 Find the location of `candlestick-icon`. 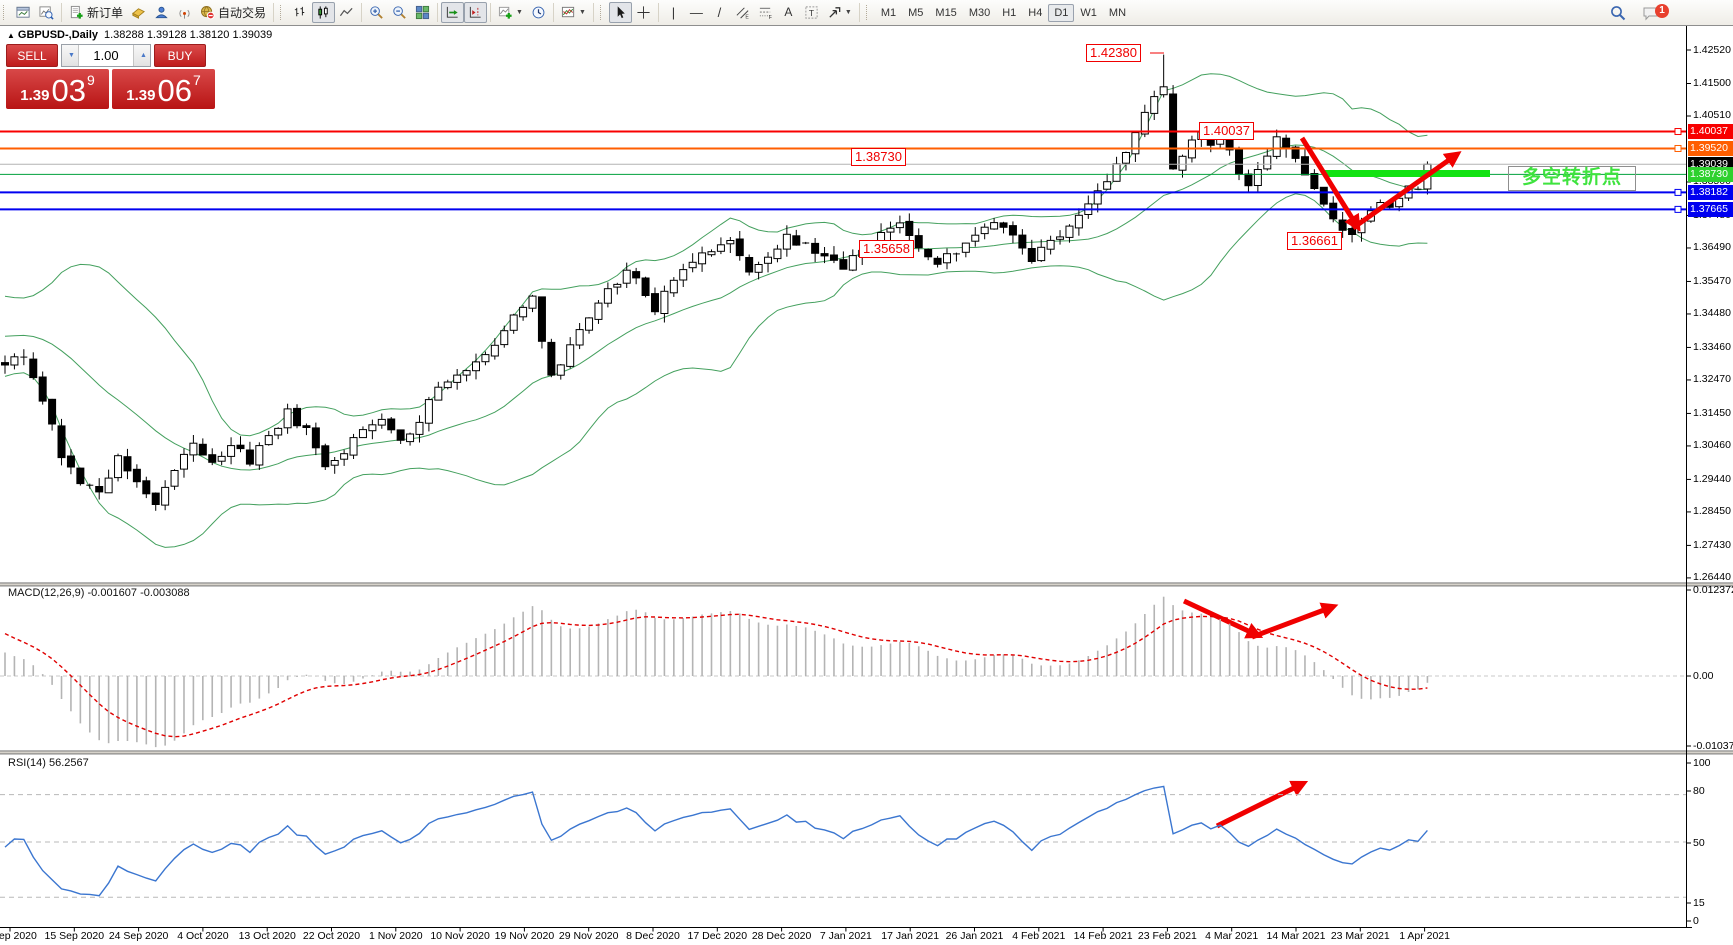

candlestick-icon is located at coordinates (323, 12).